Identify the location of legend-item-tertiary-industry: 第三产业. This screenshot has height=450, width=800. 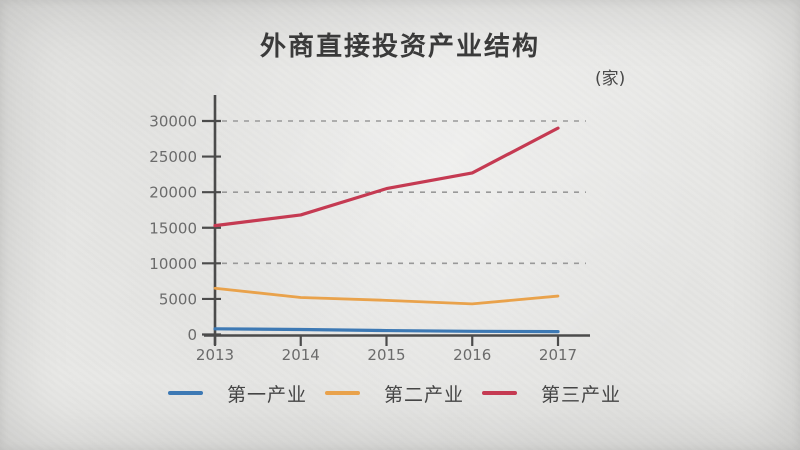
(551, 393).